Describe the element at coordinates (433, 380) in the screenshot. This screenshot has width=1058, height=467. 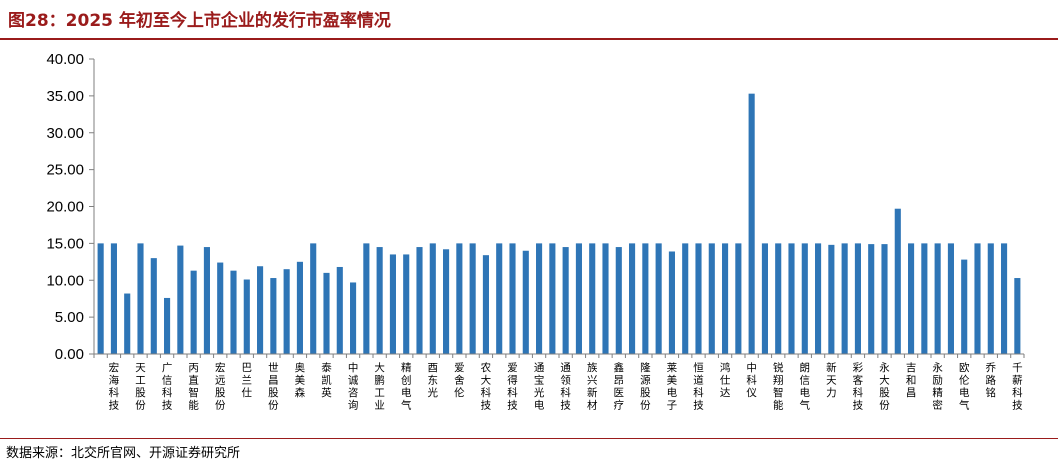
I see `x-tick-label: 酉东光` at that location.